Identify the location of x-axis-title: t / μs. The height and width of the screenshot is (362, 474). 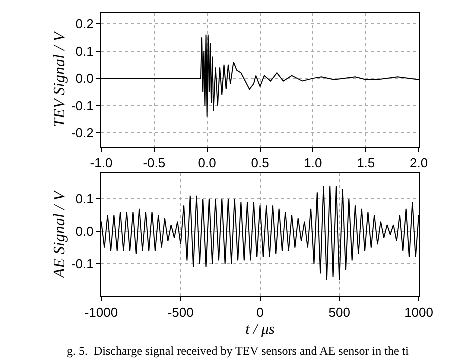
(261, 330).